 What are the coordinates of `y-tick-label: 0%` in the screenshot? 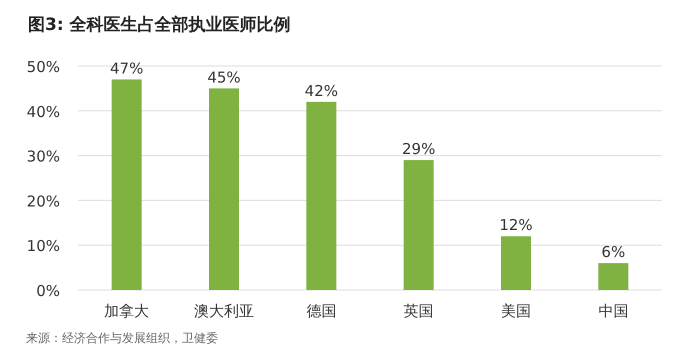 It's located at (48, 291).